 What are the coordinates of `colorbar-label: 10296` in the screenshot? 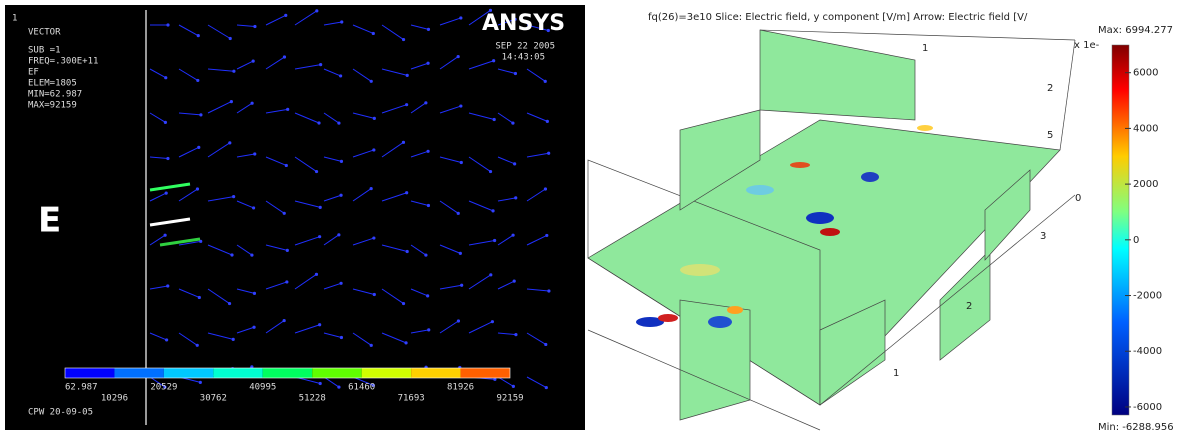 It's located at (114, 399).